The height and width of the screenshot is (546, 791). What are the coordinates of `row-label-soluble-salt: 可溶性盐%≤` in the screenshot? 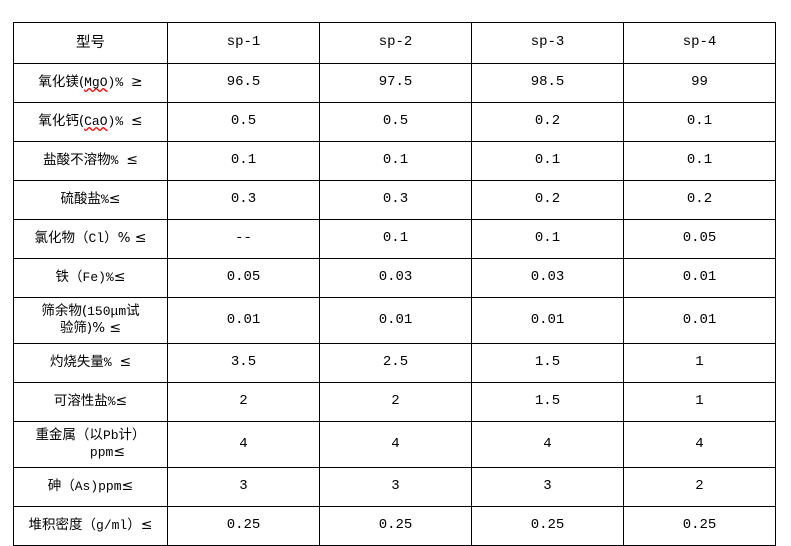 It's located at (90, 402).